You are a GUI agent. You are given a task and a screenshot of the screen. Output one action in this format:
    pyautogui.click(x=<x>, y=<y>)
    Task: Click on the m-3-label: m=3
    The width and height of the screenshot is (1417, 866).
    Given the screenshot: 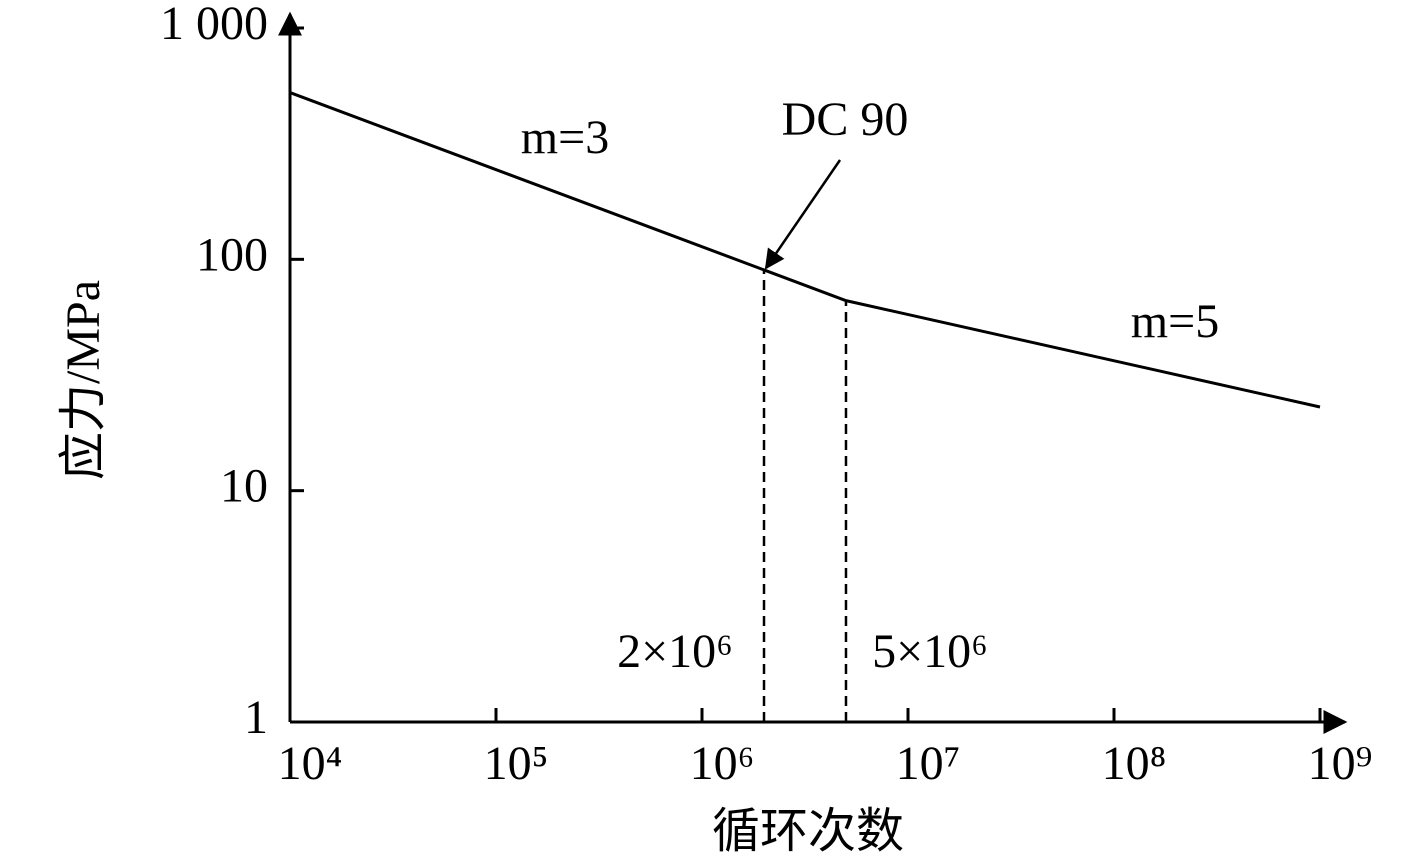 What is the action you would take?
    pyautogui.click(x=565, y=137)
    